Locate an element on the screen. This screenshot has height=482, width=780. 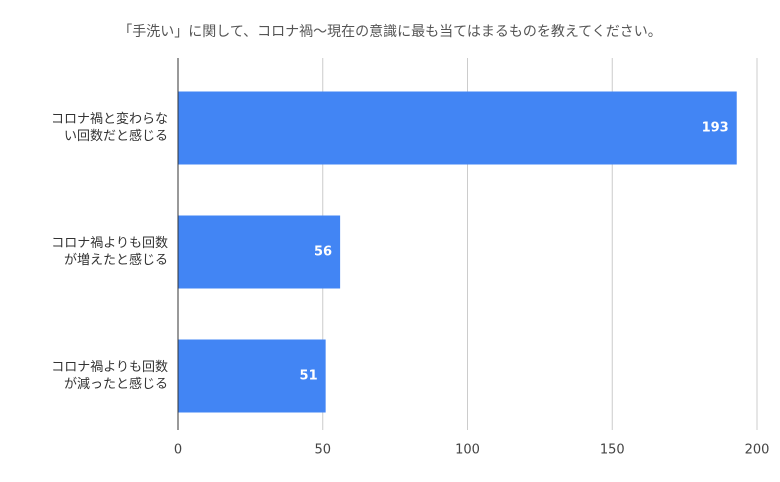
x-tick-label: 200 is located at coordinates (757, 450).